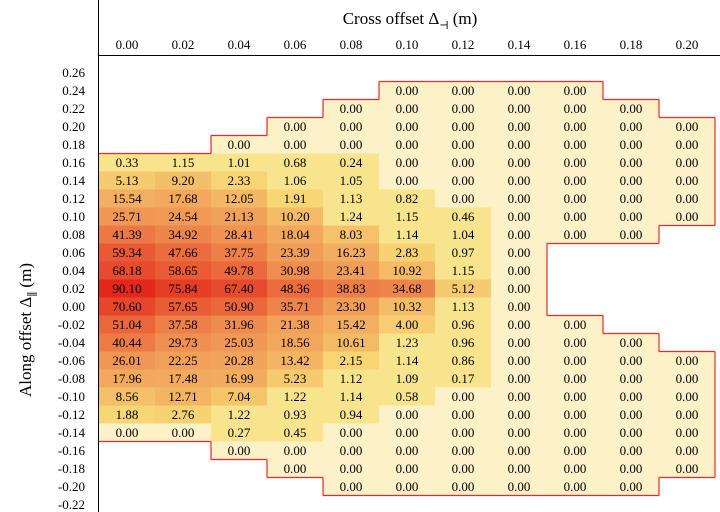 The image size is (720, 512). Describe the element at coordinates (294, 324) in the screenshot. I see `cell-value-label: 21.38` at that location.